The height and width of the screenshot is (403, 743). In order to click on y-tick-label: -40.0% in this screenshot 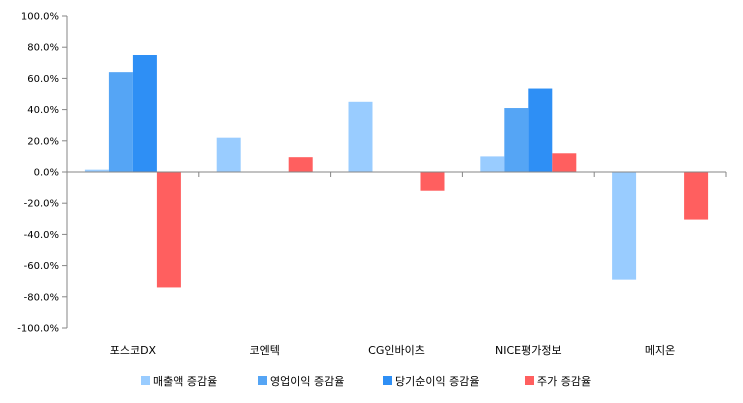, I will do `click(41, 235)`.